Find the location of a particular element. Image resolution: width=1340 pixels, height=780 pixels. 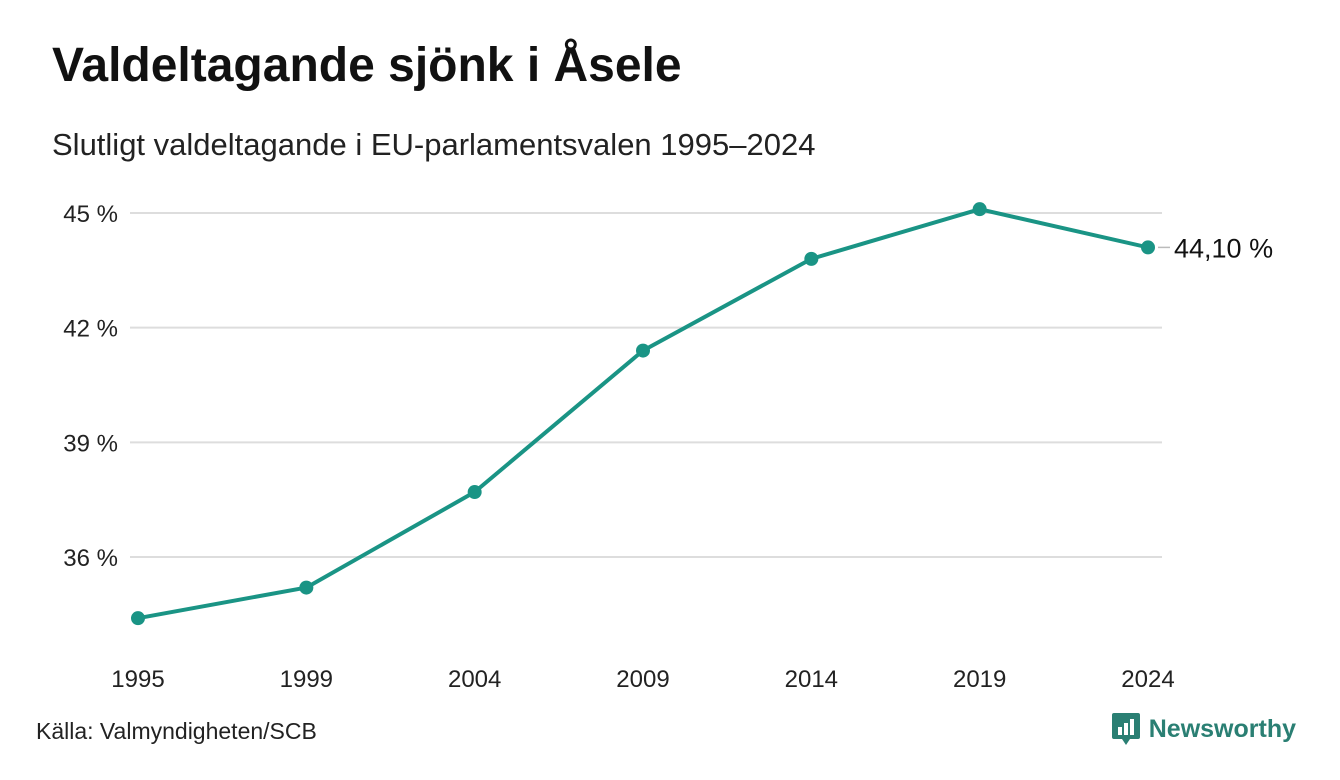

y-tick-label: 42 % is located at coordinates (90, 329).